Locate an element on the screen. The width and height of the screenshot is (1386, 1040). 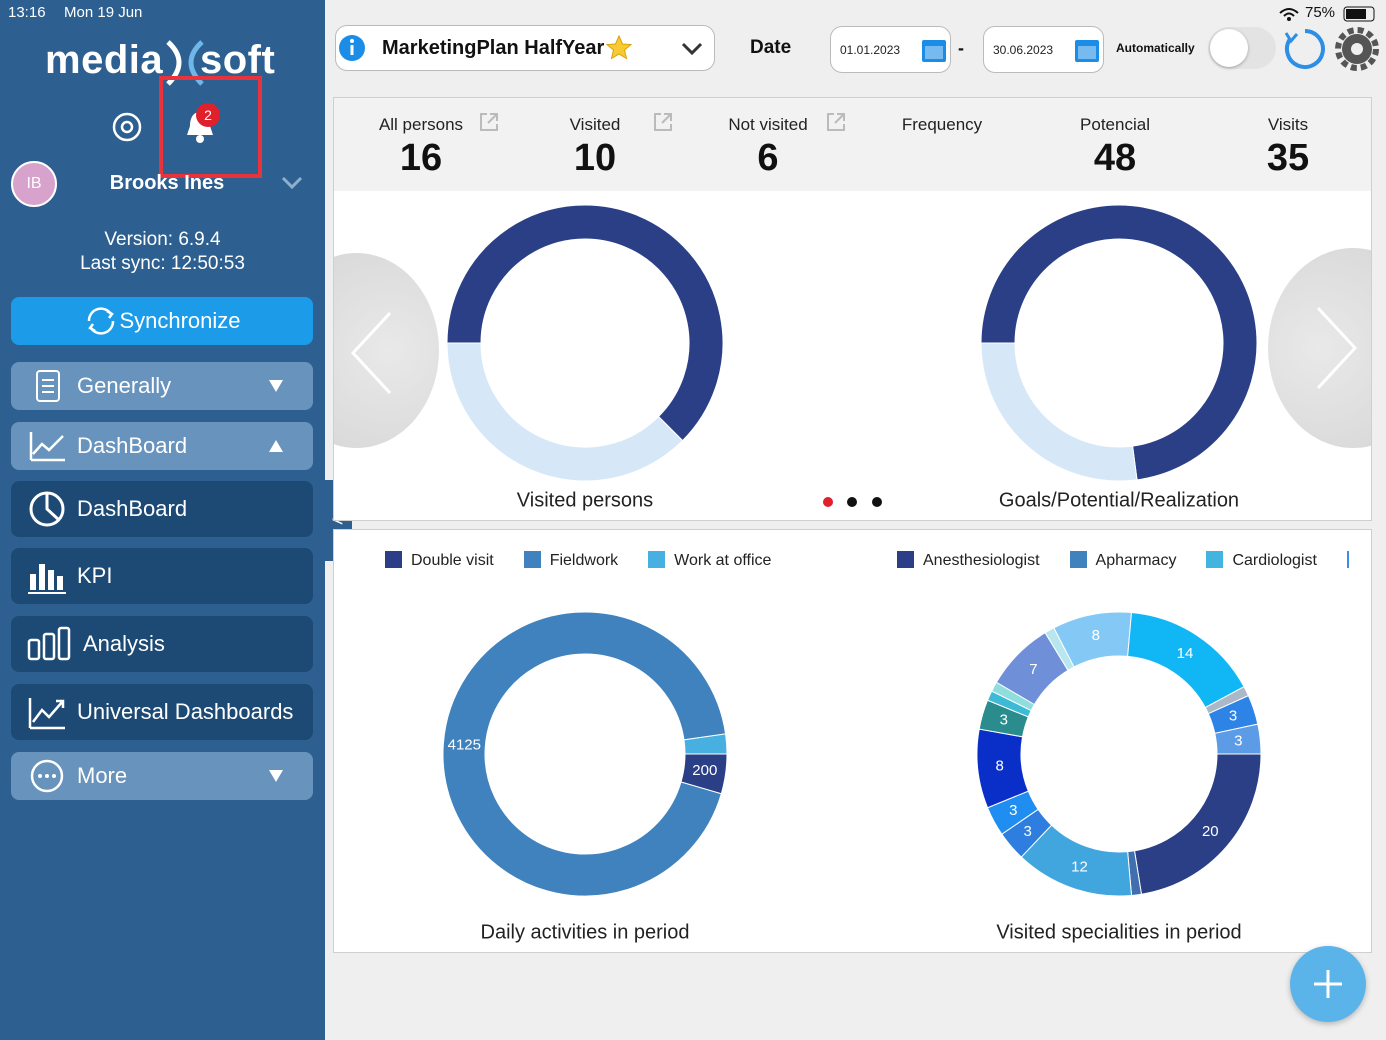
plan-select: MarketingPlan HalfYear is located at coordinates (525, 48).